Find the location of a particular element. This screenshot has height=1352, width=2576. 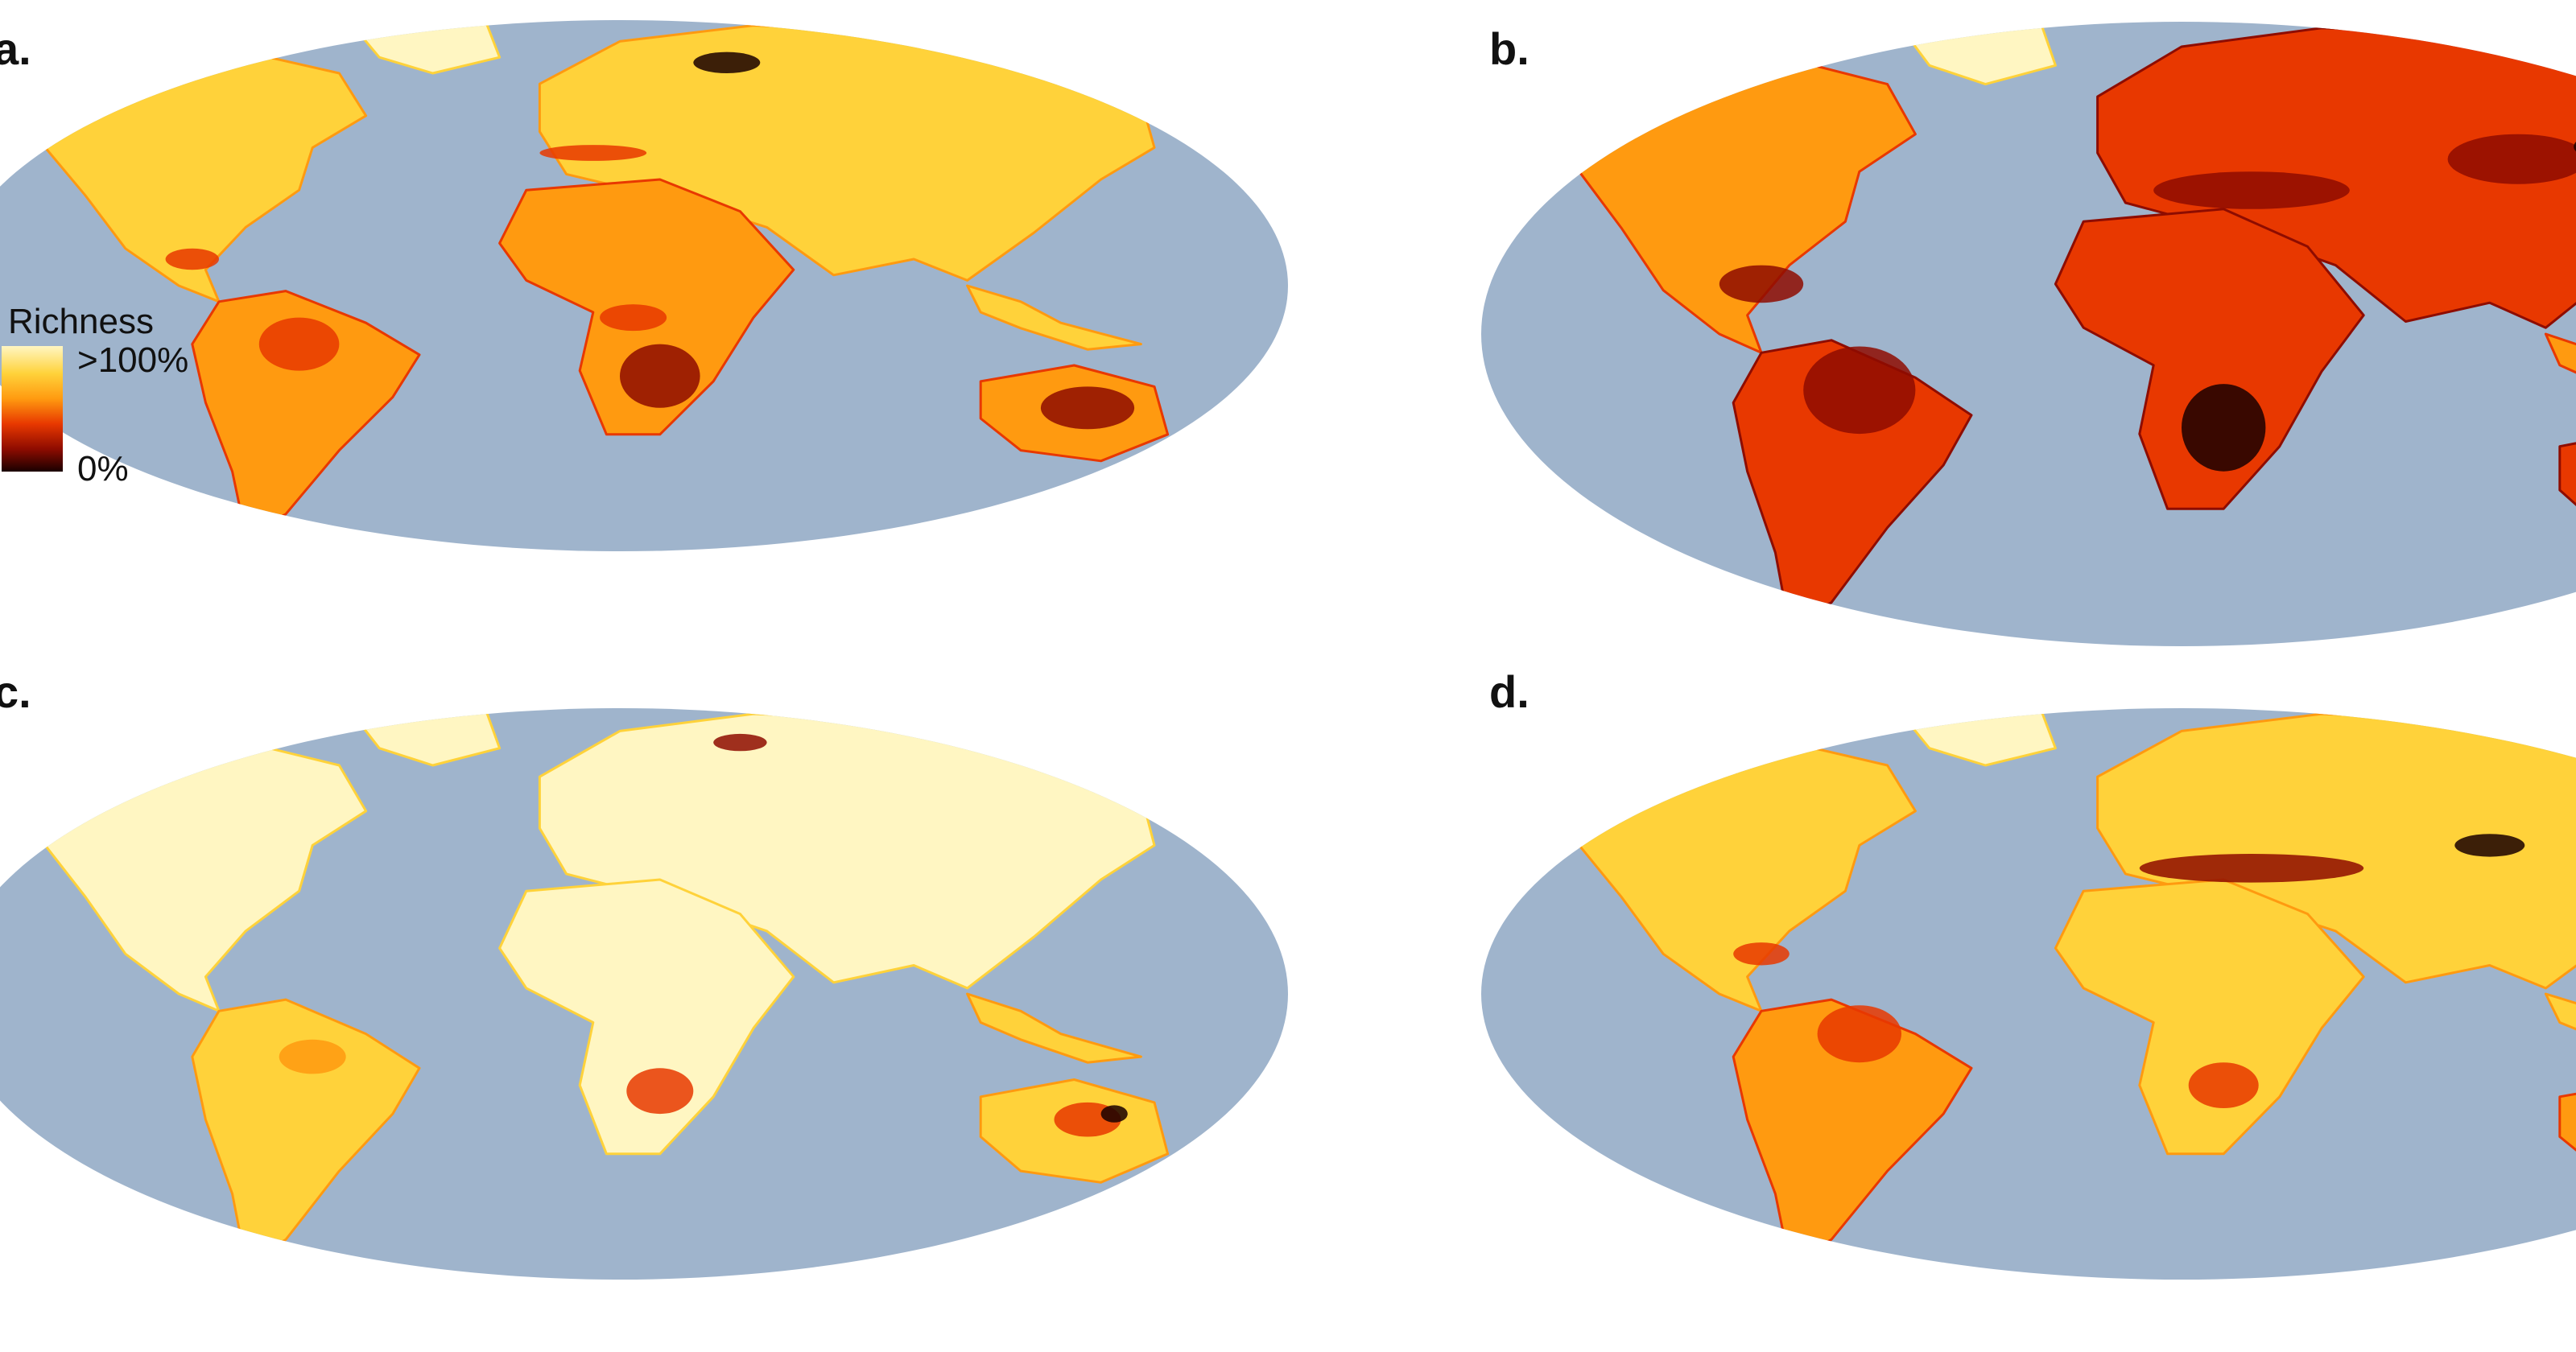

panel-label-a: a. is located at coordinates (15, 48).